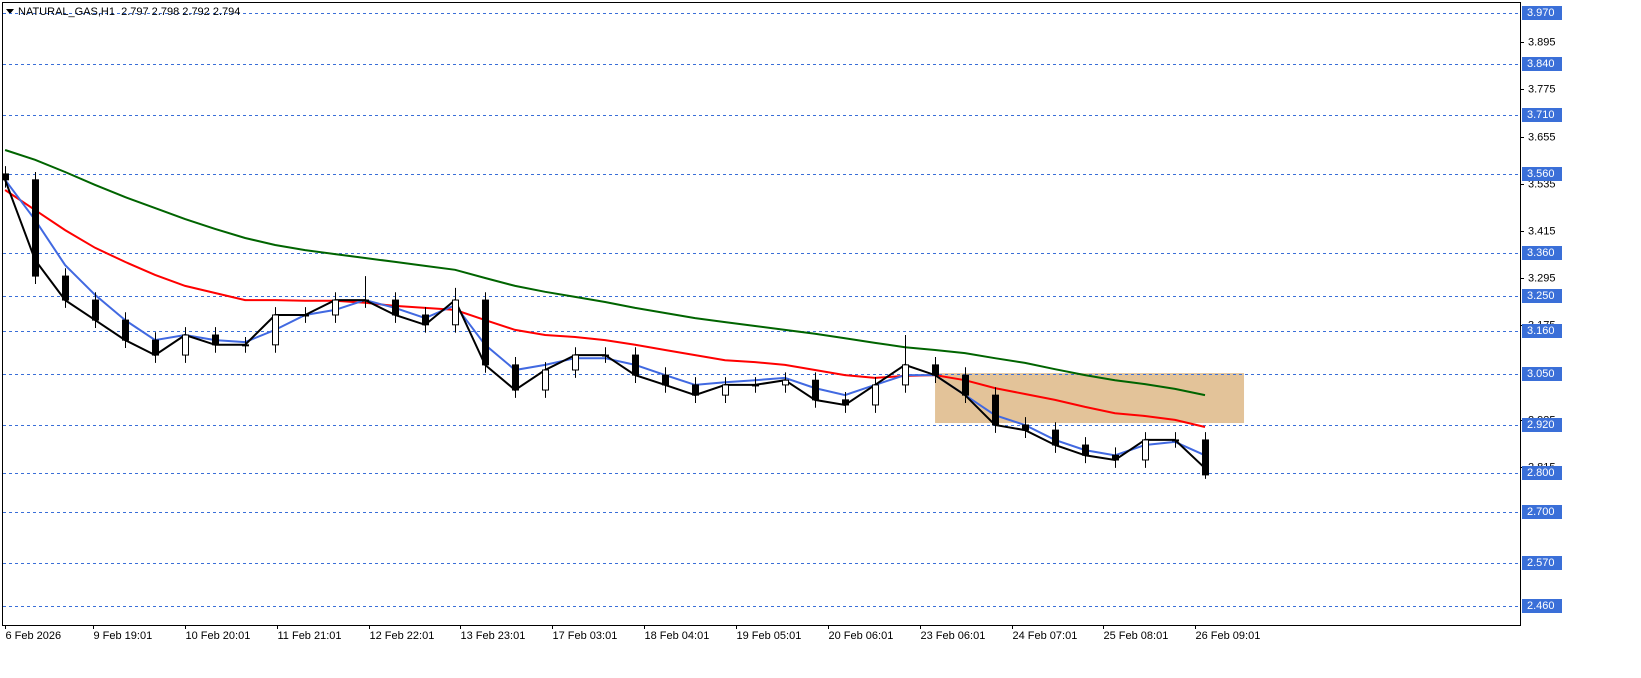  I want to click on x-tick-label: 26 Feb 09:01, so click(1228, 636).